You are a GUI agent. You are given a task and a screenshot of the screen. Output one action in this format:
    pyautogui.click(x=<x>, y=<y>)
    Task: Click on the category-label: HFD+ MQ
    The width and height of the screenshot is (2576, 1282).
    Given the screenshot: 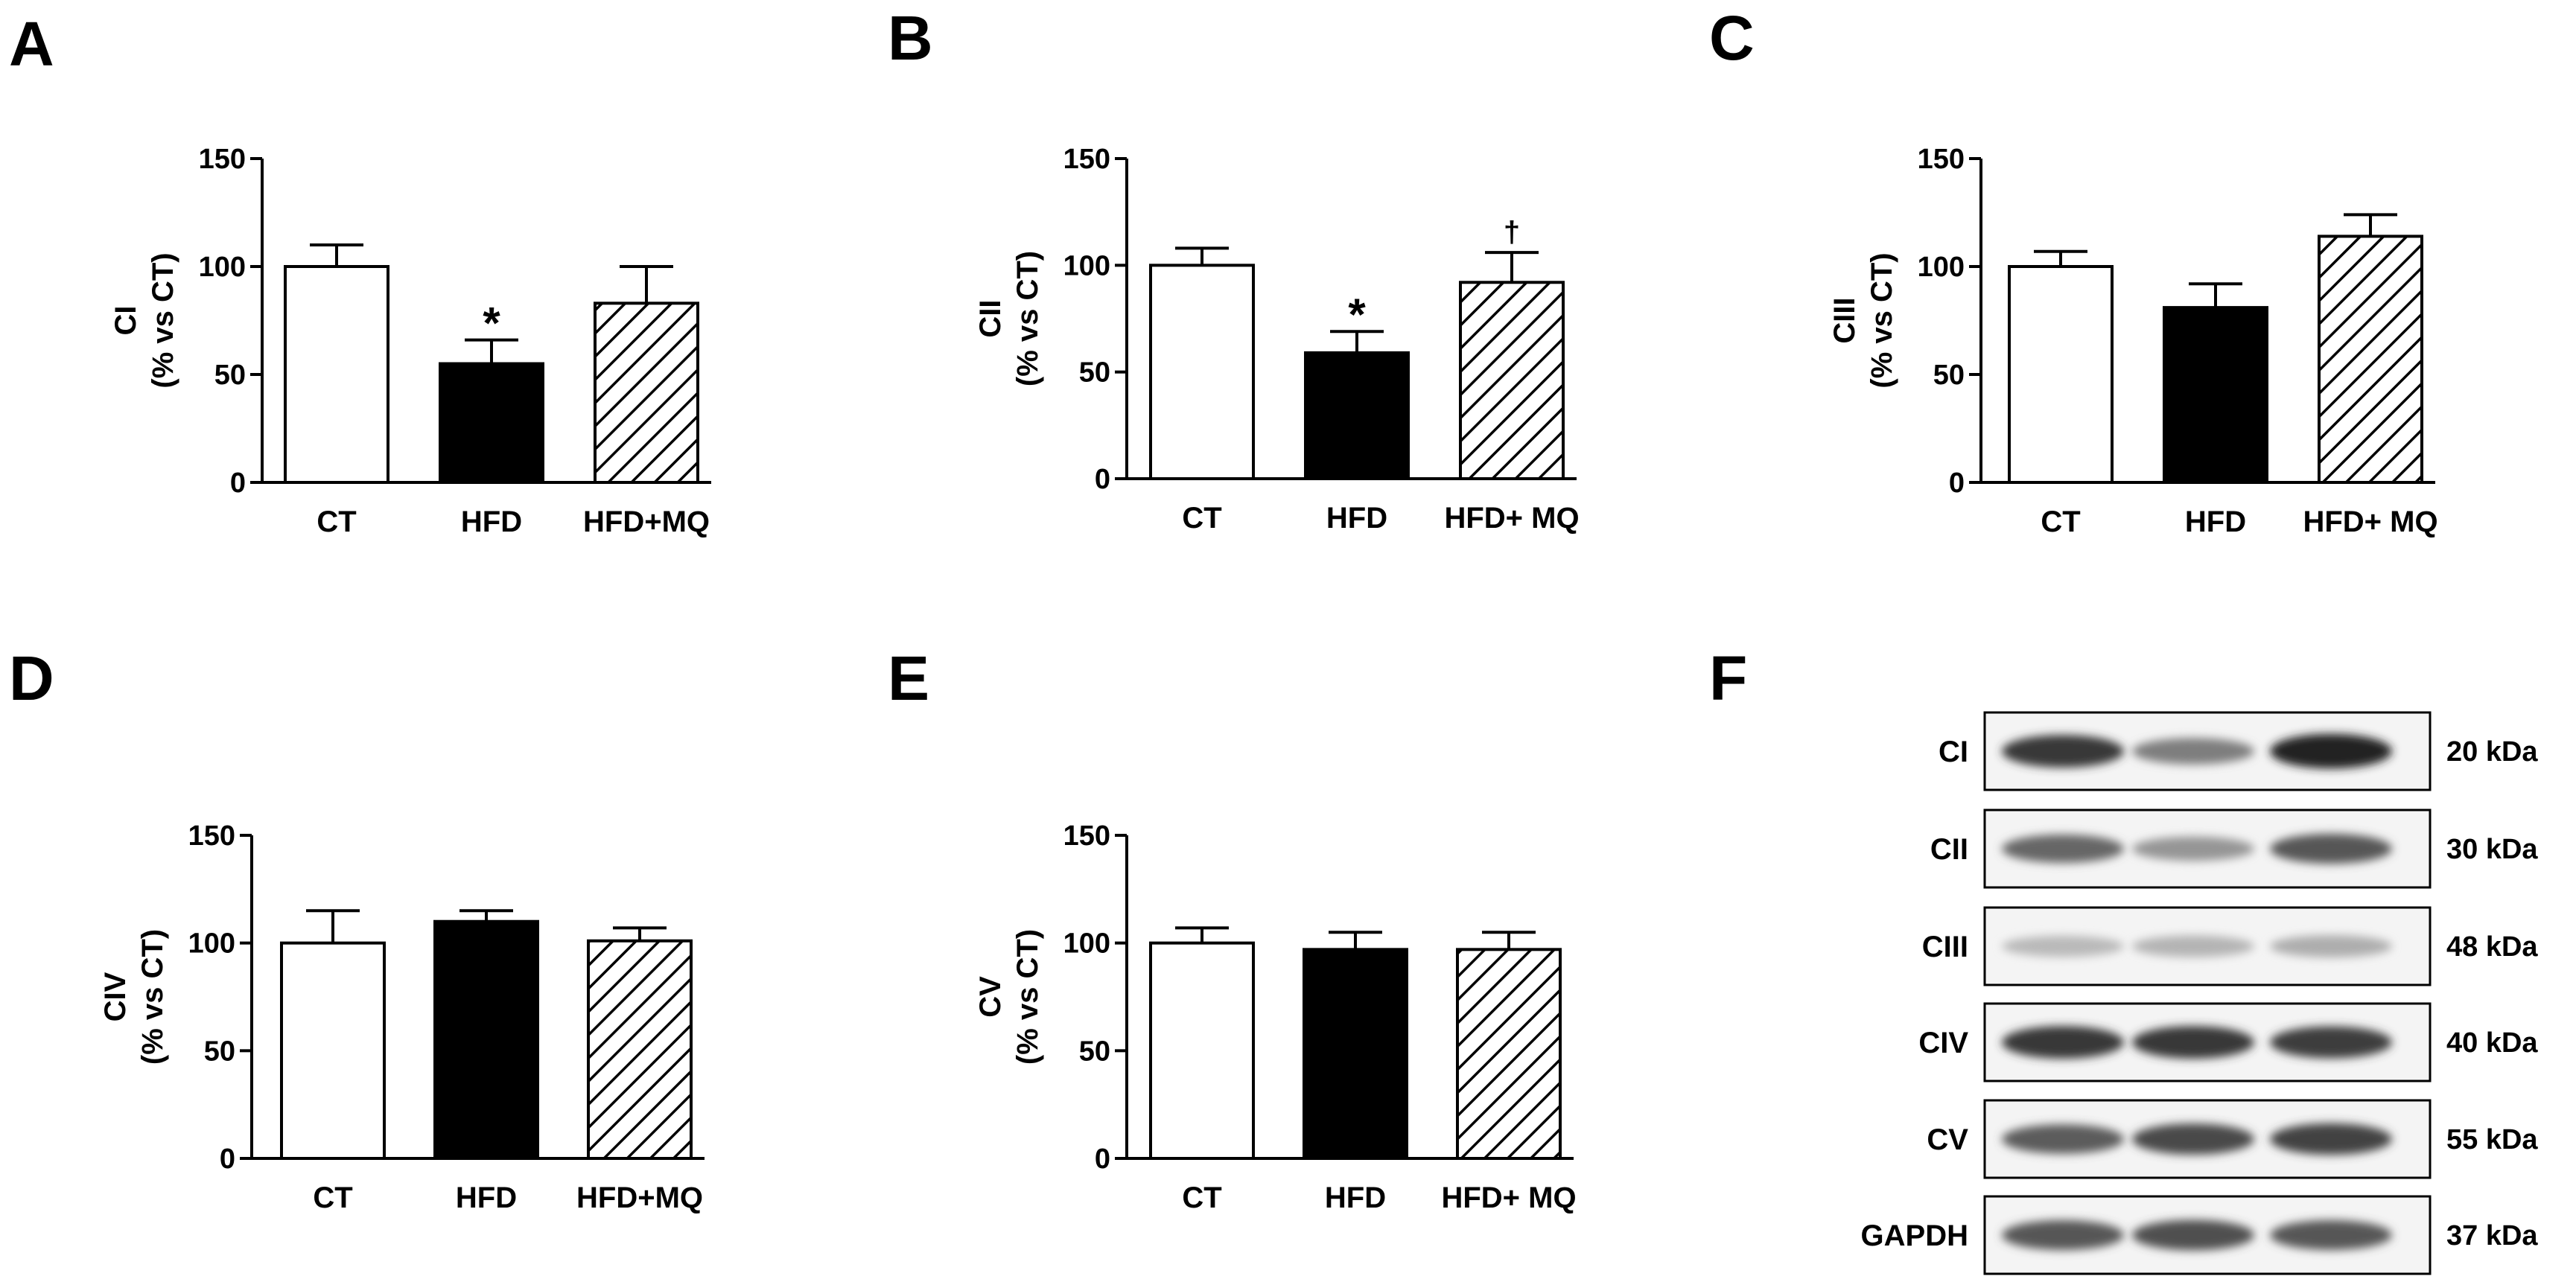 What is the action you would take?
    pyautogui.click(x=2370, y=522)
    